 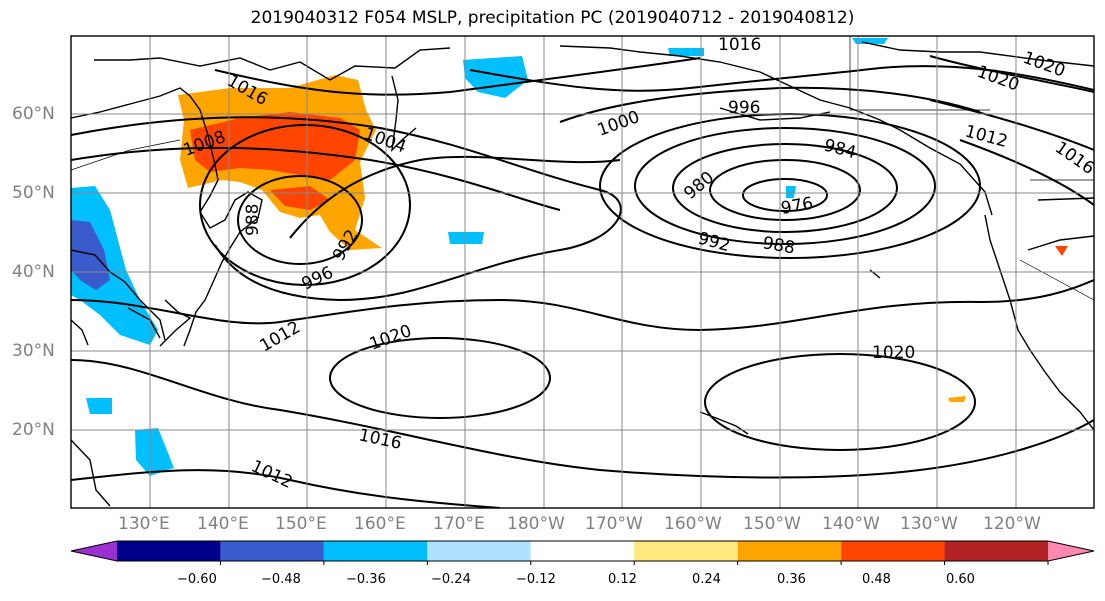 I want to click on colorbar-tick-label: −0.12, so click(x=536, y=579).